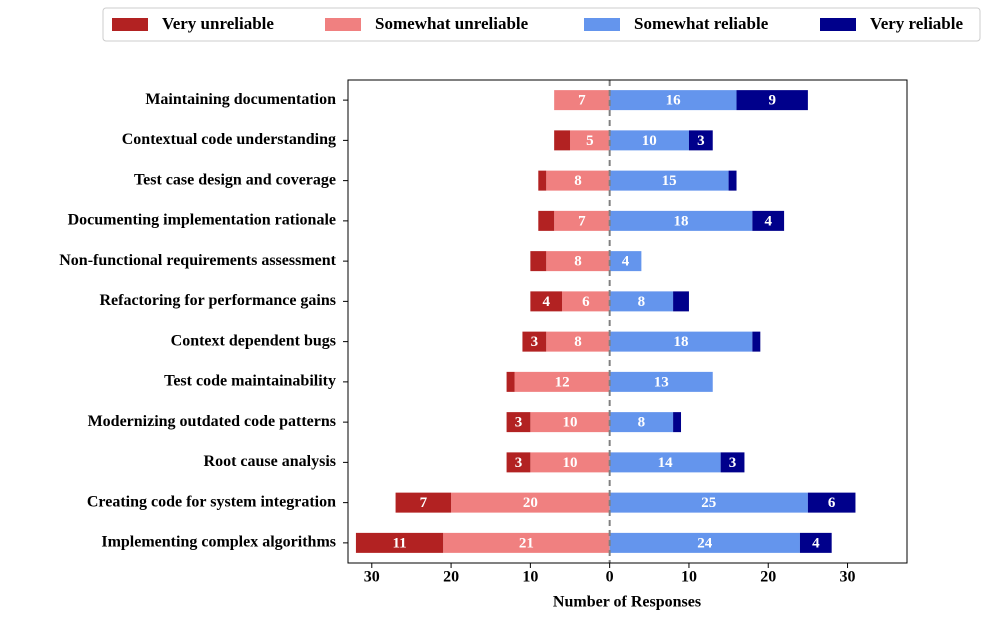 This screenshot has width=996, height=623. Describe the element at coordinates (240, 99) in the screenshot. I see `y-tick-label: Maintaining documentation` at that location.